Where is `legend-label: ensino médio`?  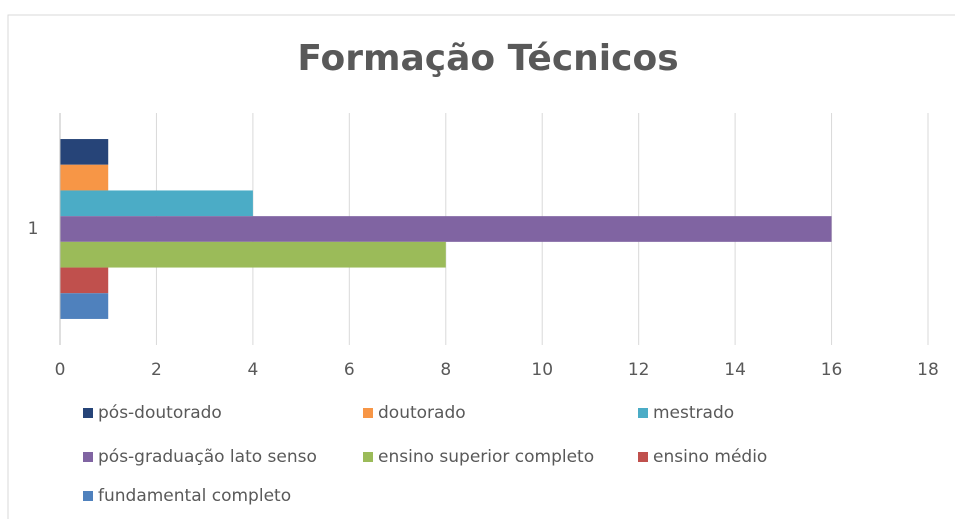
legend-label: ensino médio is located at coordinates (710, 457).